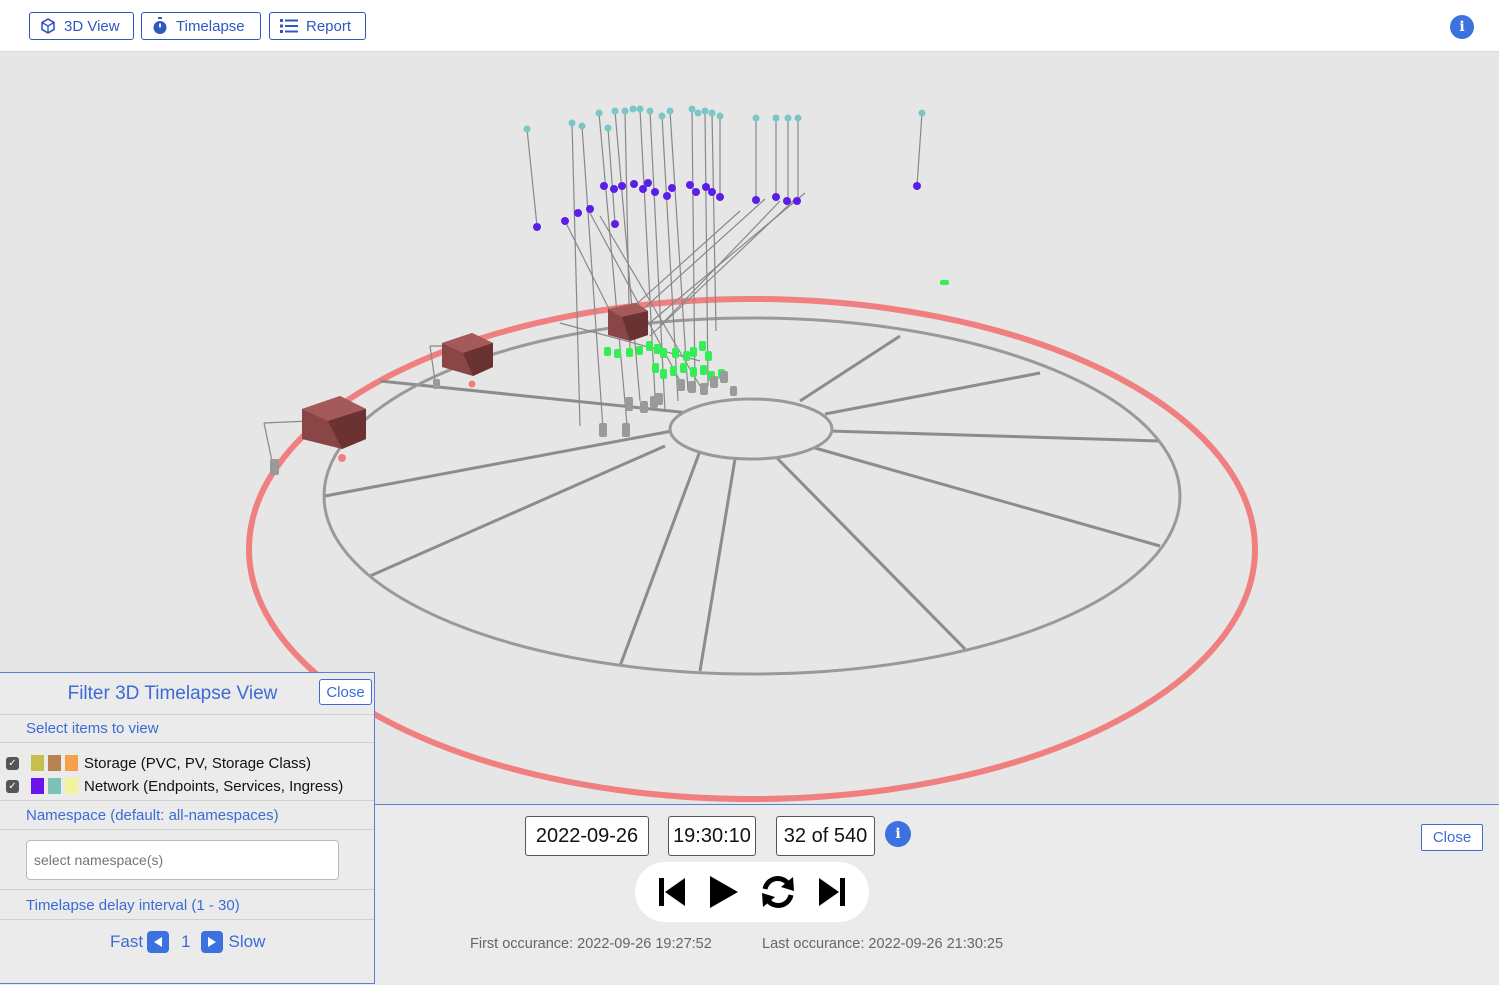 This screenshot has height=985, width=1499. I want to click on endpoint-nodes, so click(724, 119).